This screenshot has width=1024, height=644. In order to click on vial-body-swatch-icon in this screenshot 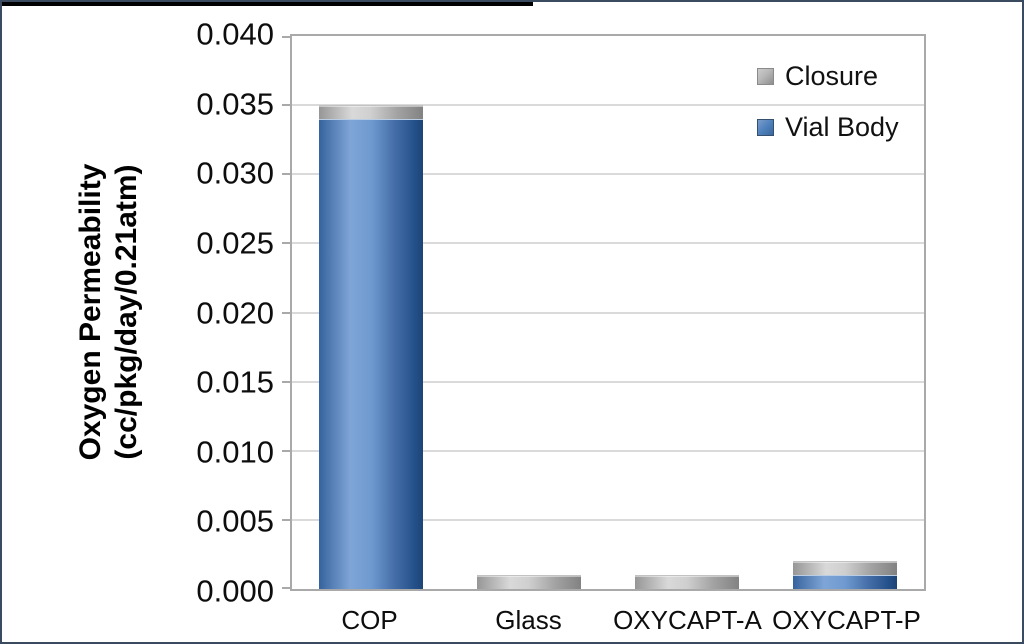, I will do `click(765, 127)`.